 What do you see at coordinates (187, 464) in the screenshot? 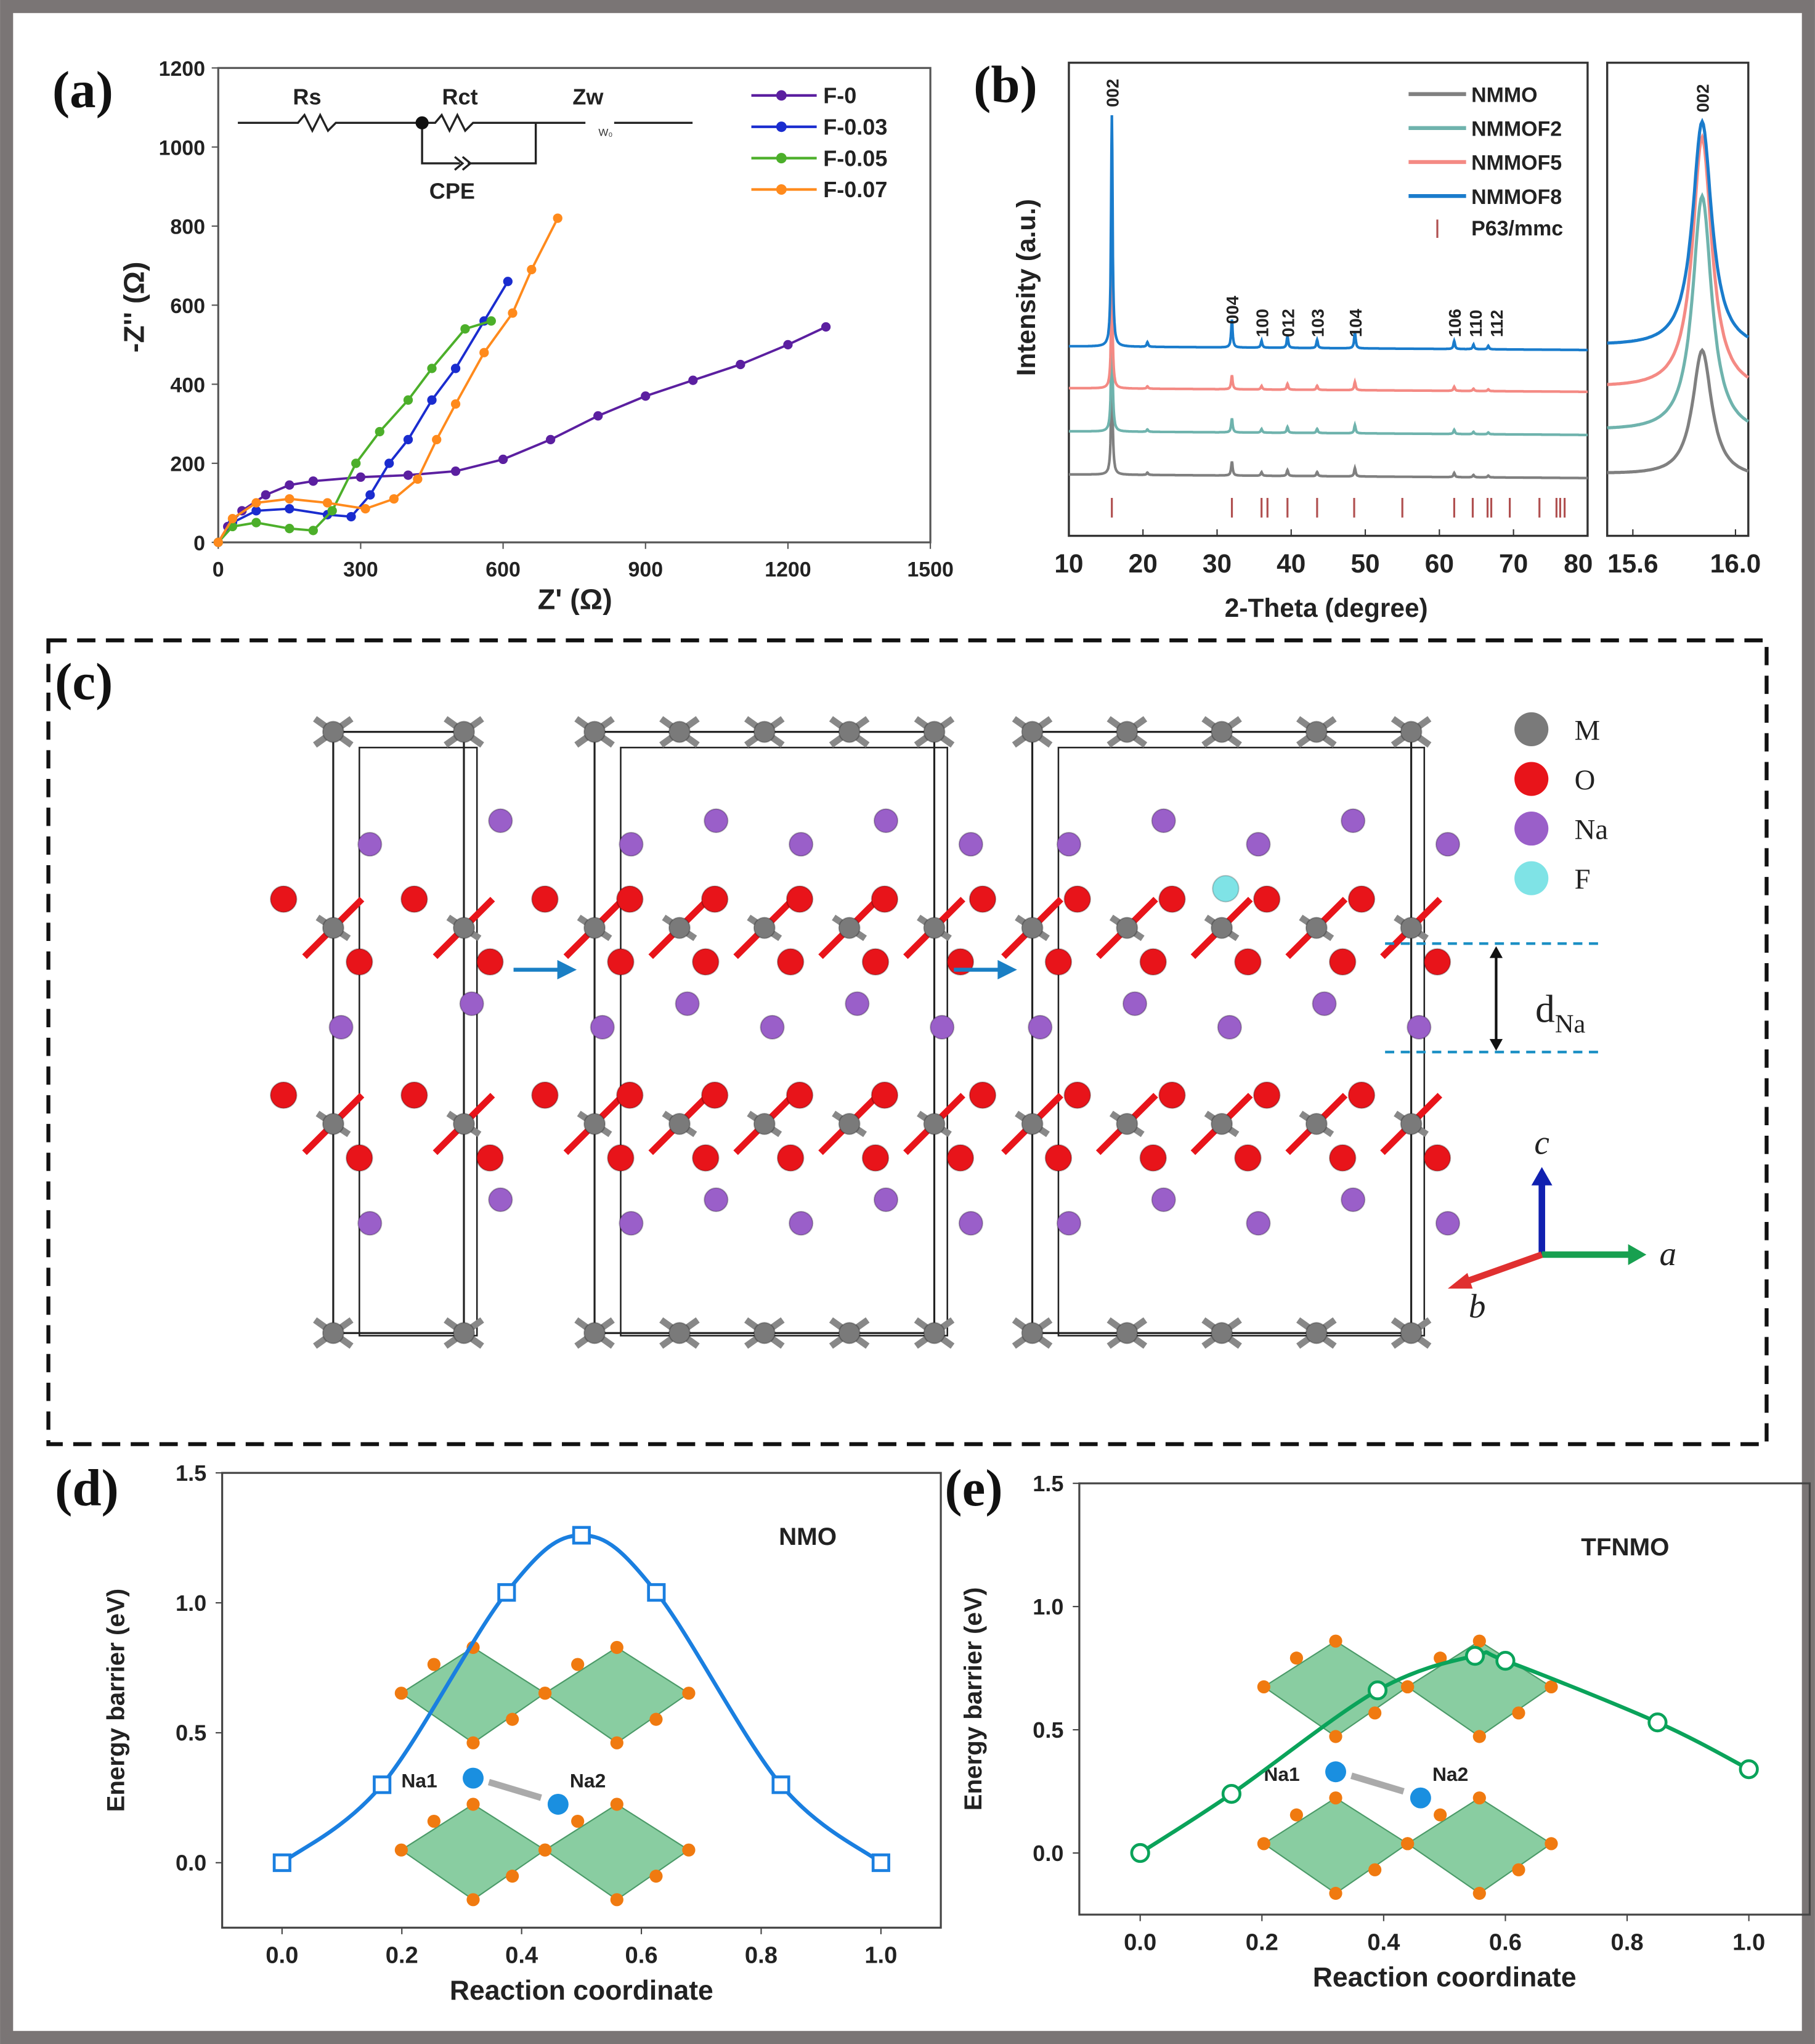
I see `y-tick-label: 200` at bounding box center [187, 464].